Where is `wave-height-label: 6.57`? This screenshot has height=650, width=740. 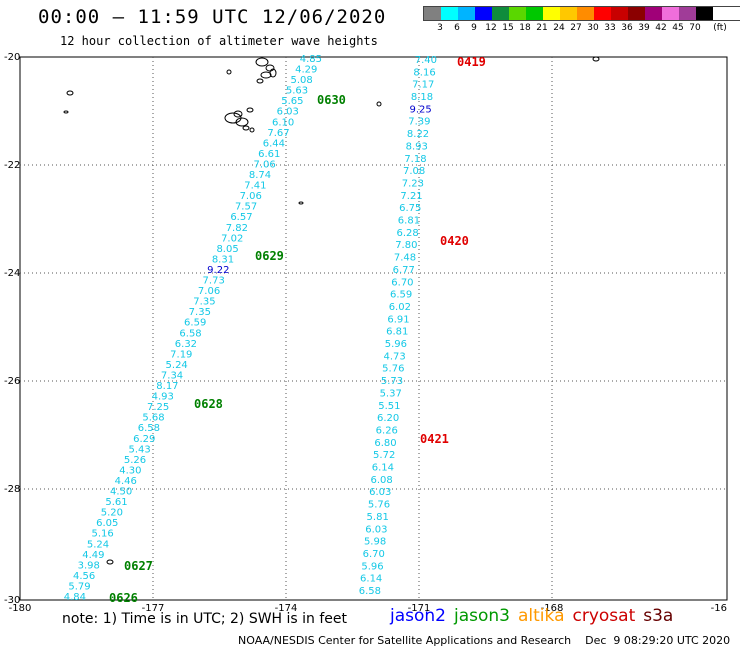
wave-height-label: 6.57 is located at coordinates (241, 217).